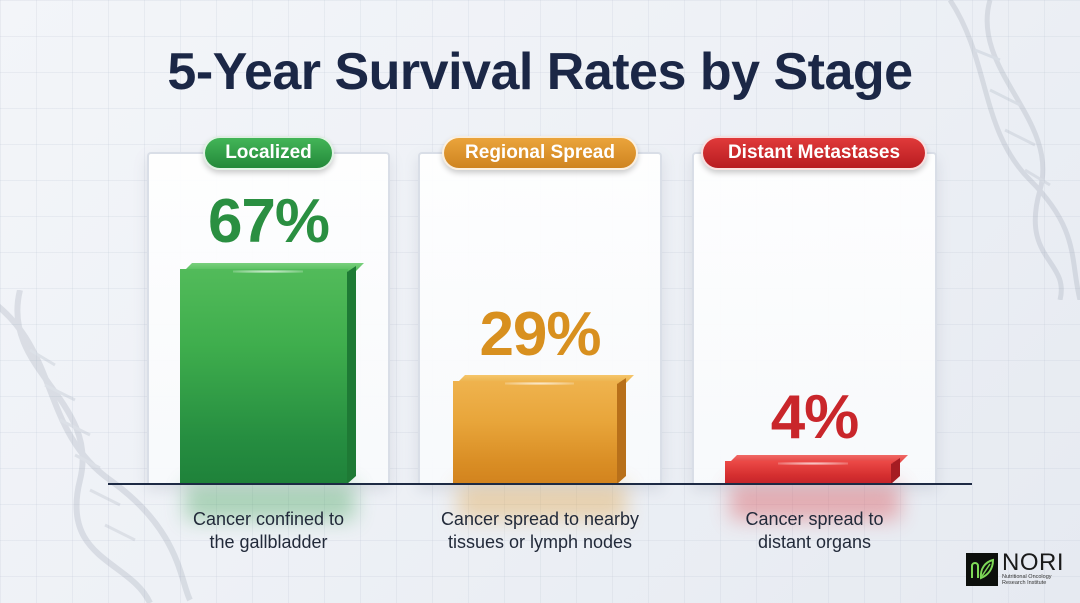 This screenshot has width=1080, height=603. What do you see at coordinates (1027, 577) in the screenshot?
I see `logo-subtitle: Nutritional Oncology` at bounding box center [1027, 577].